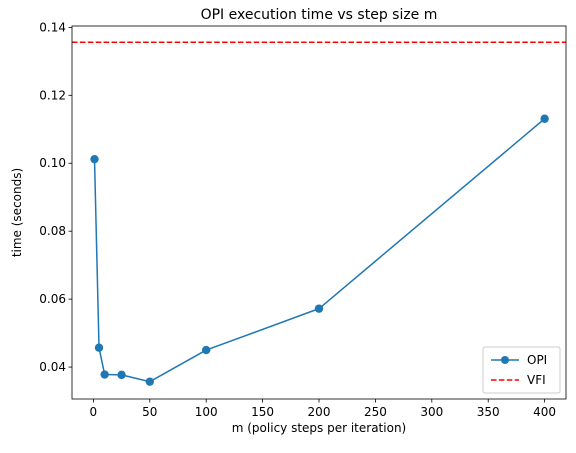 The image size is (576, 453). I want to click on x-tick-label: 250, so click(375, 412).